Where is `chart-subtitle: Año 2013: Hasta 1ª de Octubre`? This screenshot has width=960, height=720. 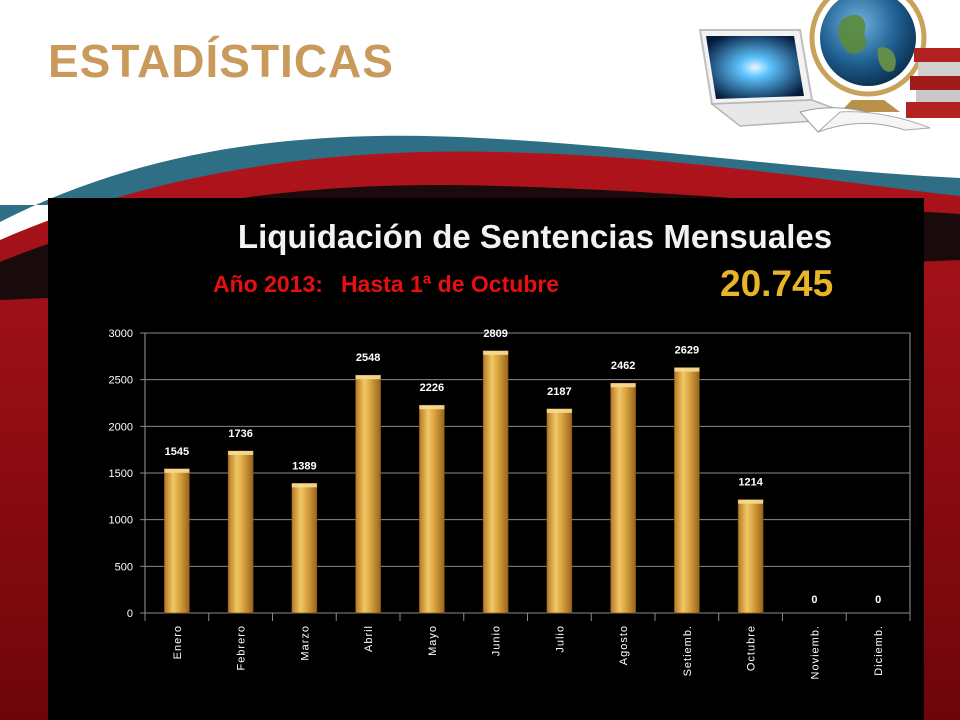 chart-subtitle: Año 2013: Hasta 1ª de Octubre is located at coordinates (386, 284).